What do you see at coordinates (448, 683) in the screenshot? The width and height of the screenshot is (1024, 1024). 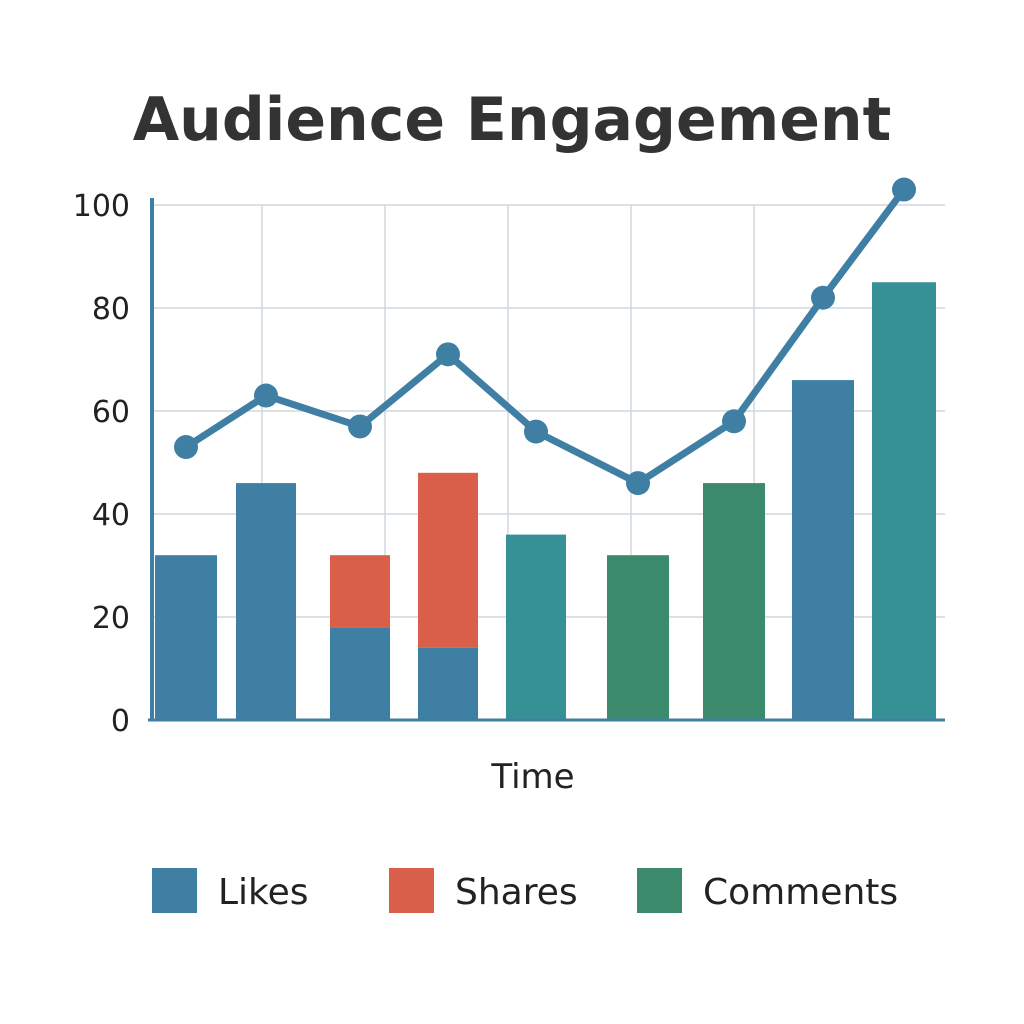 I see `bar-3-likes` at bounding box center [448, 683].